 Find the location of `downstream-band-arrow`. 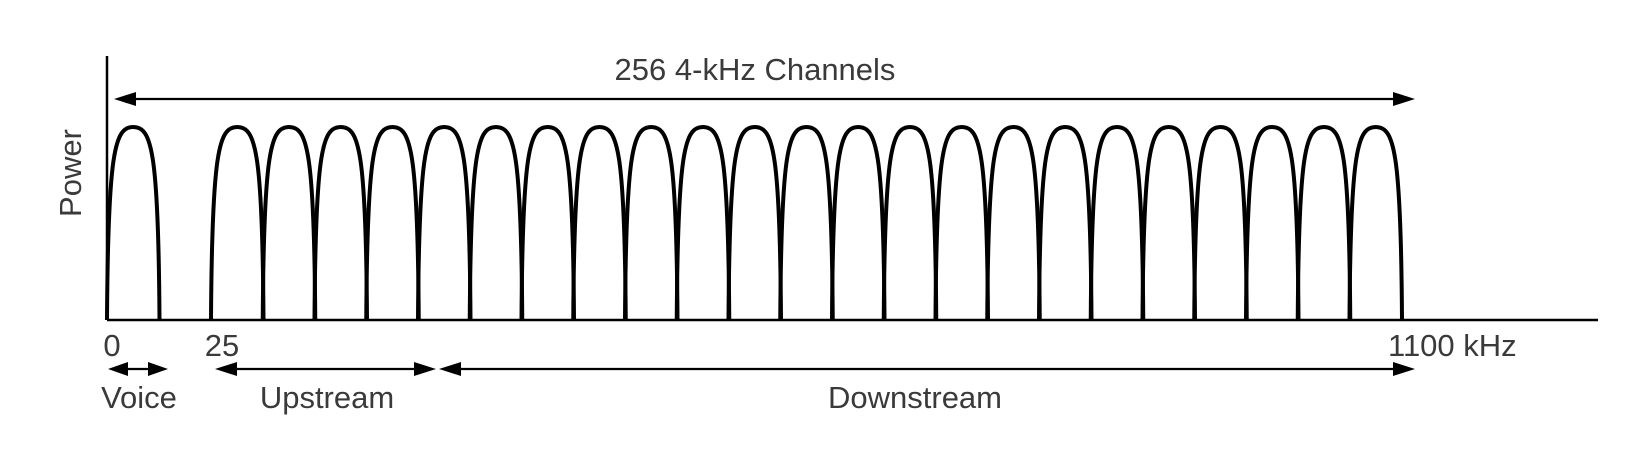

downstream-band-arrow is located at coordinates (927, 369).